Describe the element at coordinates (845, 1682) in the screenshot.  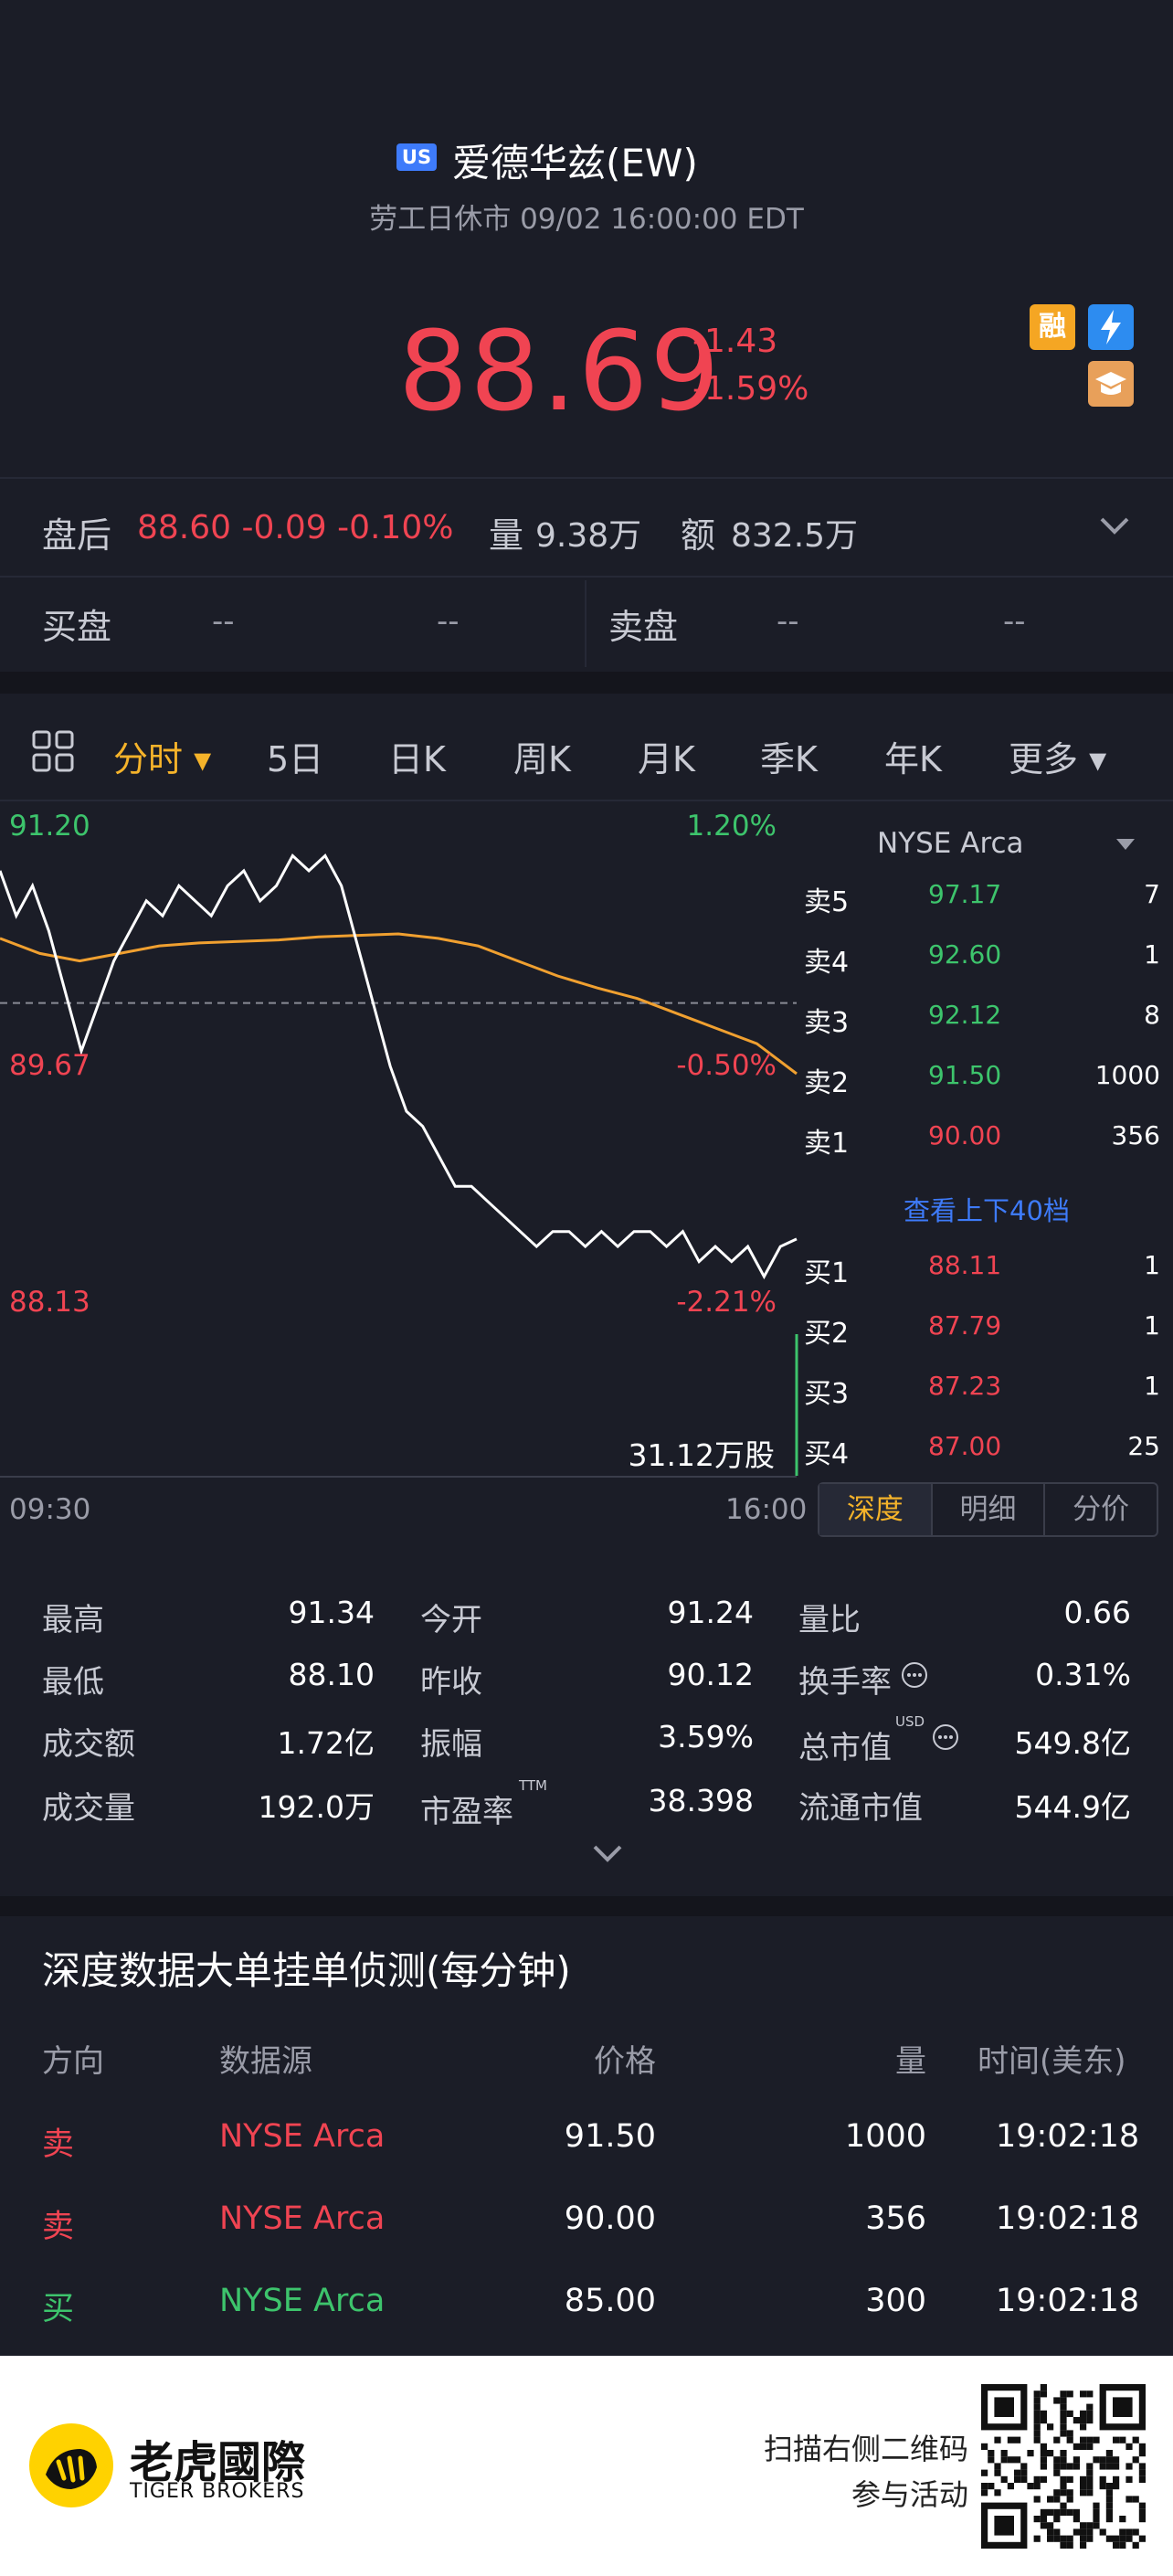
I see `stat-turnover-label: 换手率` at that location.